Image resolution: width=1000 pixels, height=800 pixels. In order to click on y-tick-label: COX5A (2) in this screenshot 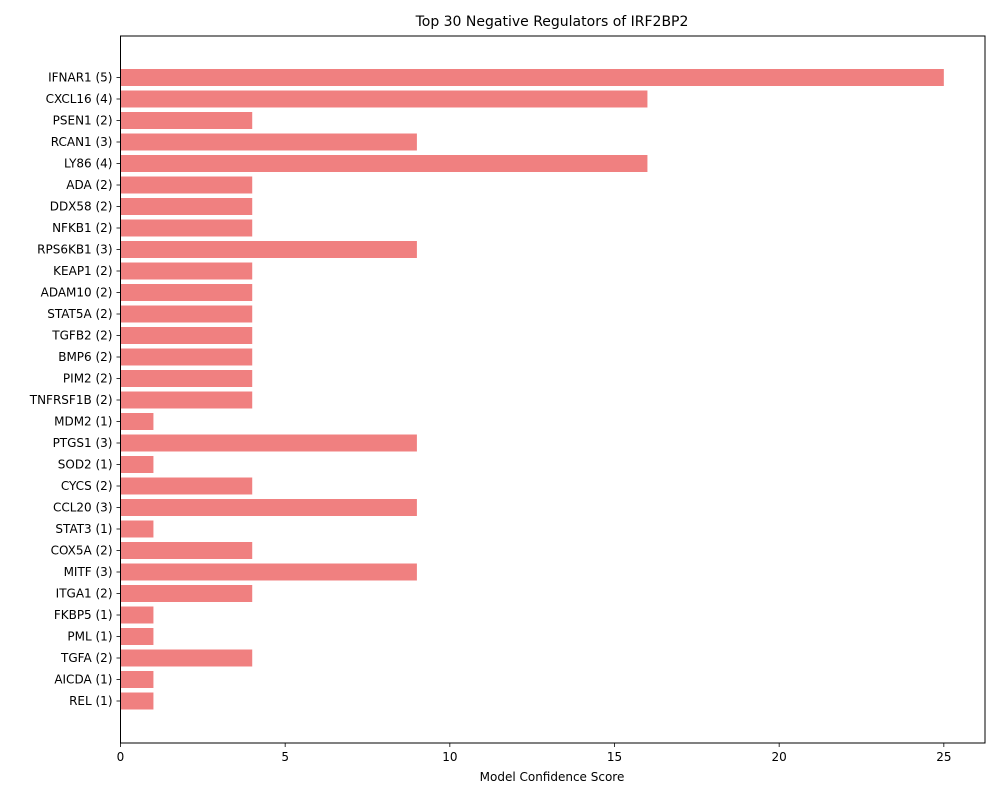, I will do `click(82, 551)`.